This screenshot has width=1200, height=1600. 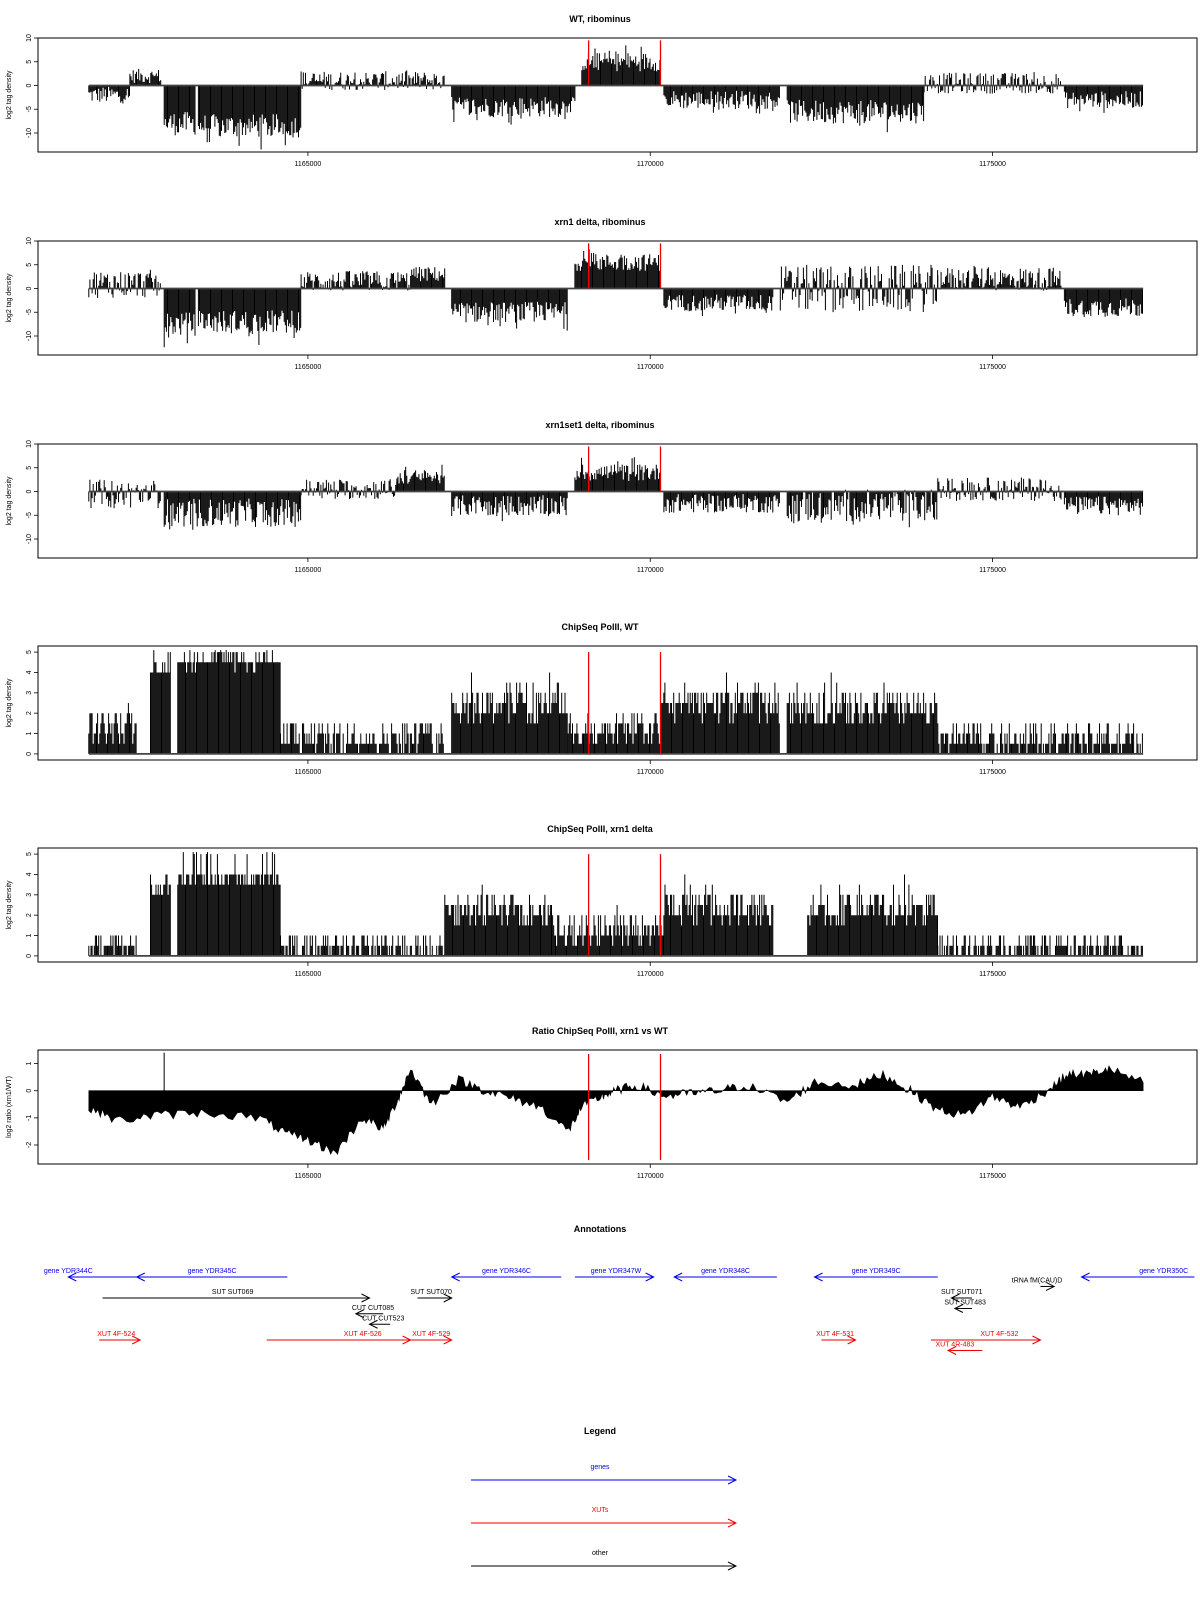 I want to click on y-tick-label: 10, so click(x=29, y=38).